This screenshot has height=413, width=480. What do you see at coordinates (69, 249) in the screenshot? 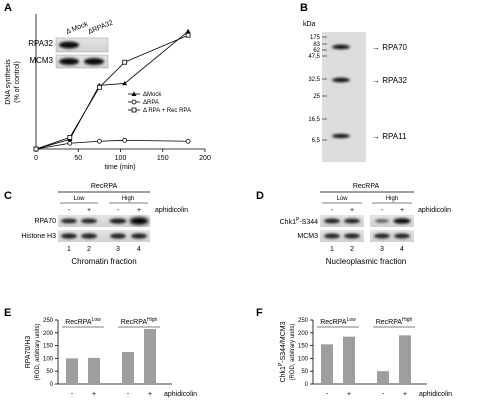
I see `blot-c-lane-1: 1` at bounding box center [69, 249].